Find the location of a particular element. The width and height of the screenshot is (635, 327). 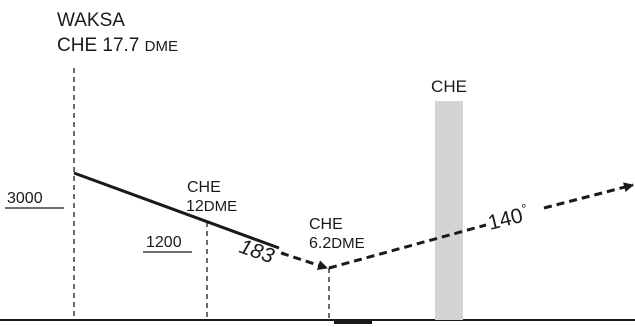

waksa-dme-value: CHE 17.7 is located at coordinates (101, 45).